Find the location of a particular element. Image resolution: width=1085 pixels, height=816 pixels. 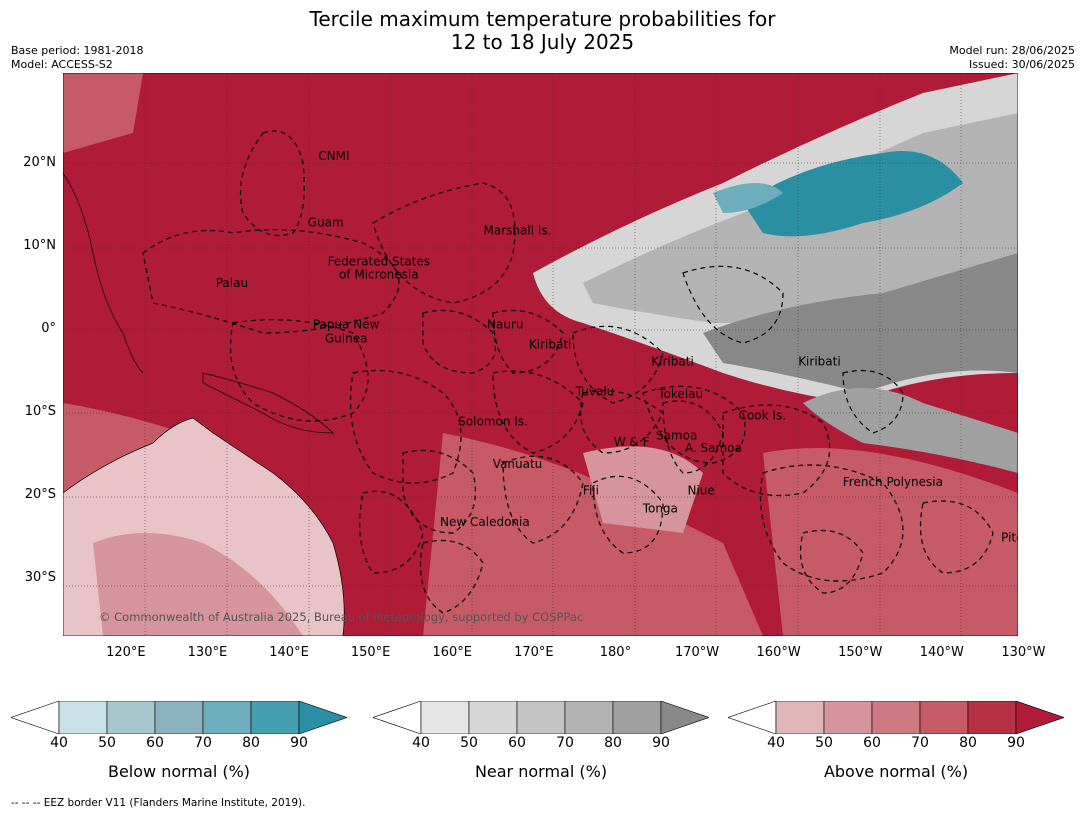

latitude-tick-label: 20°N is located at coordinates (39, 162).